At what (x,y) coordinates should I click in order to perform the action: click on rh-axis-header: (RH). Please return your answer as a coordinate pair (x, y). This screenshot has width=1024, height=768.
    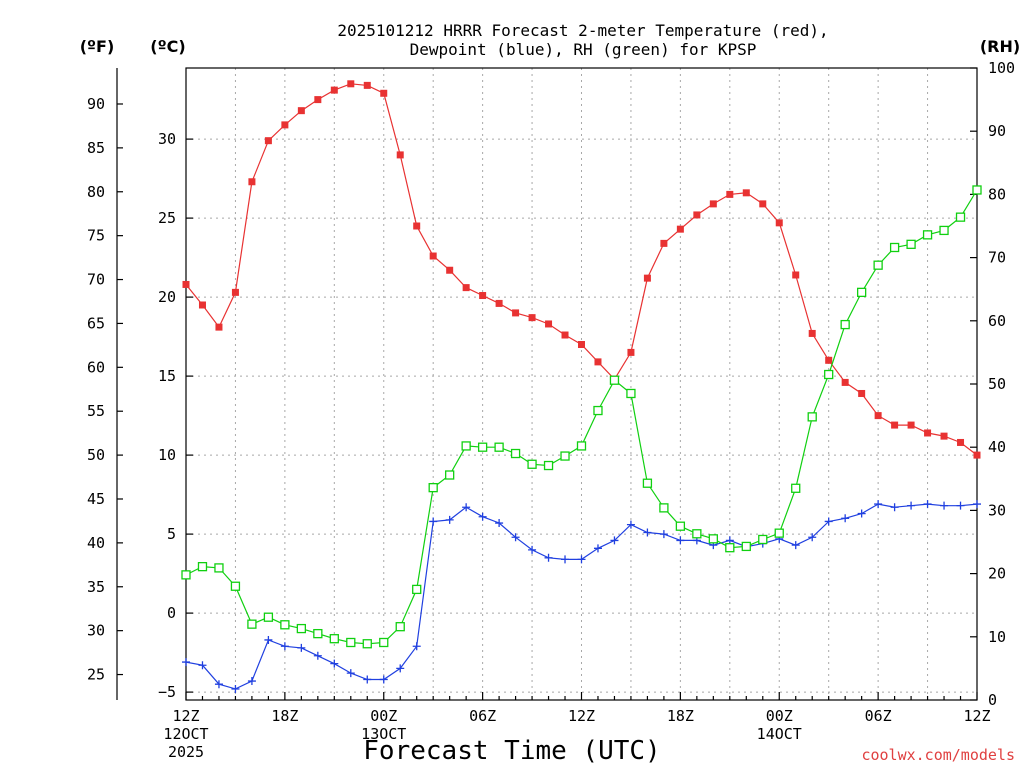
    Looking at the image, I should click on (1000, 46).